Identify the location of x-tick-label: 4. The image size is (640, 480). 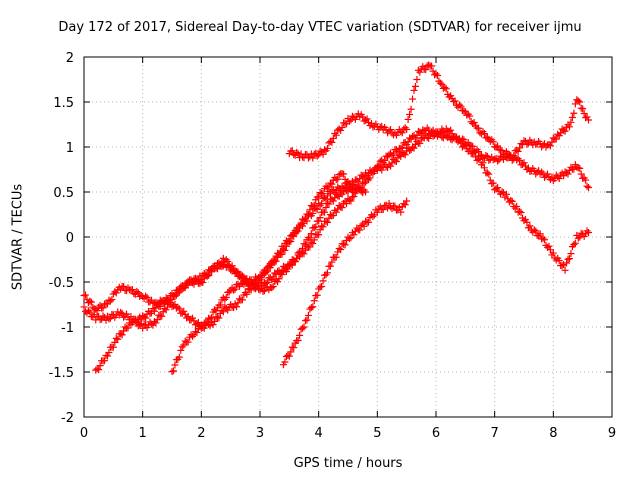
(319, 433).